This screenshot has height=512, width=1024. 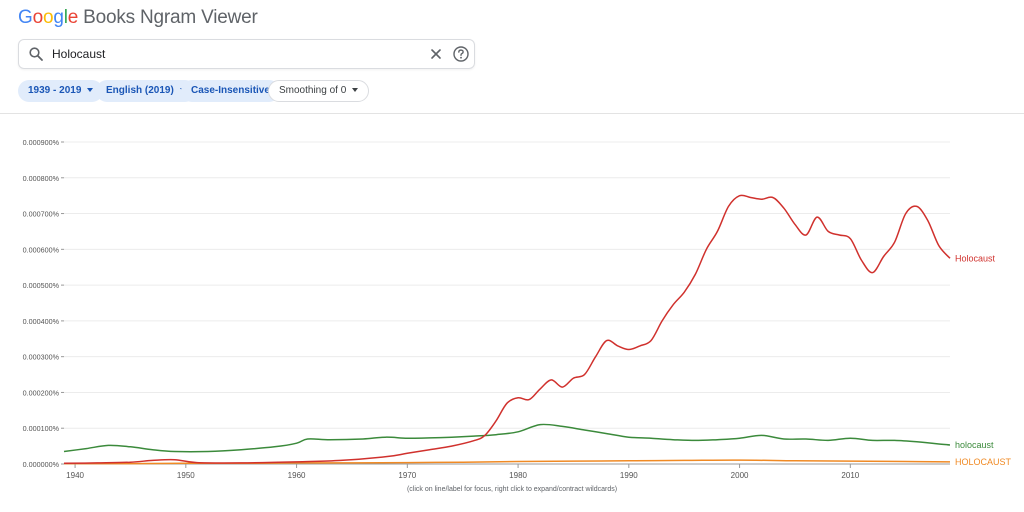 I want to click on series-label: holocaust, so click(x=974, y=445).